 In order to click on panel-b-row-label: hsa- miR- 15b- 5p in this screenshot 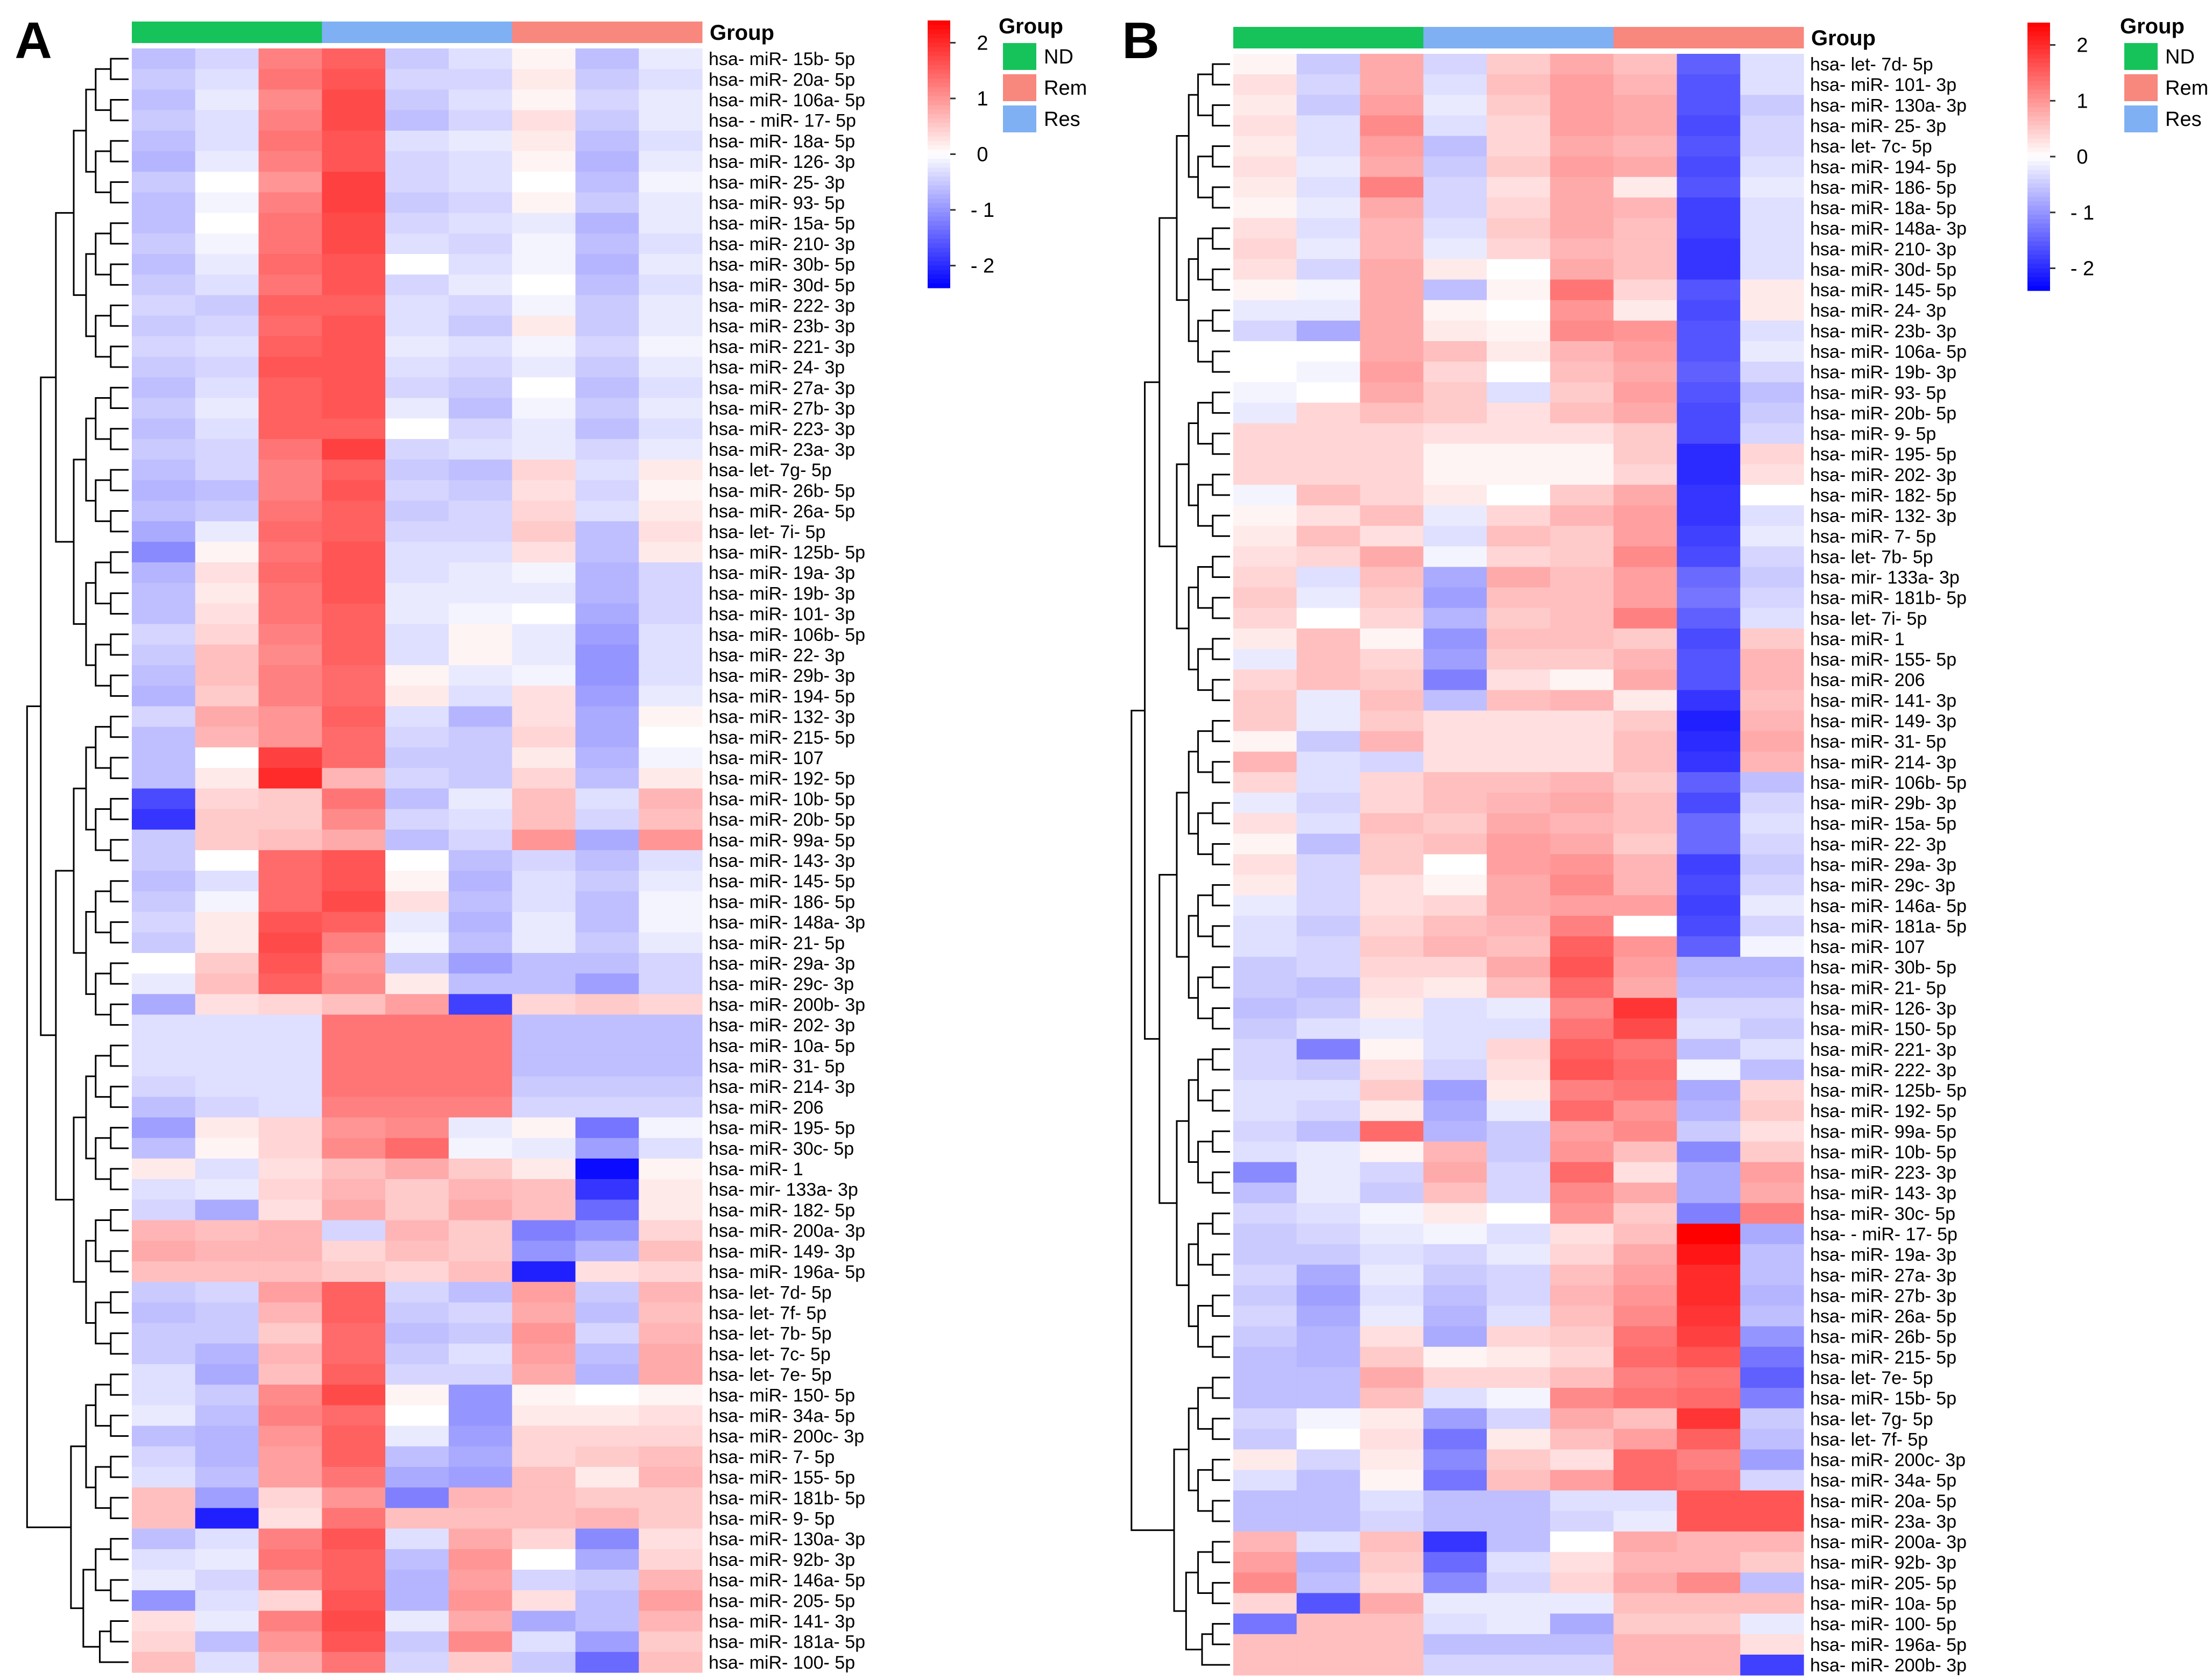, I will do `click(1883, 1398)`.